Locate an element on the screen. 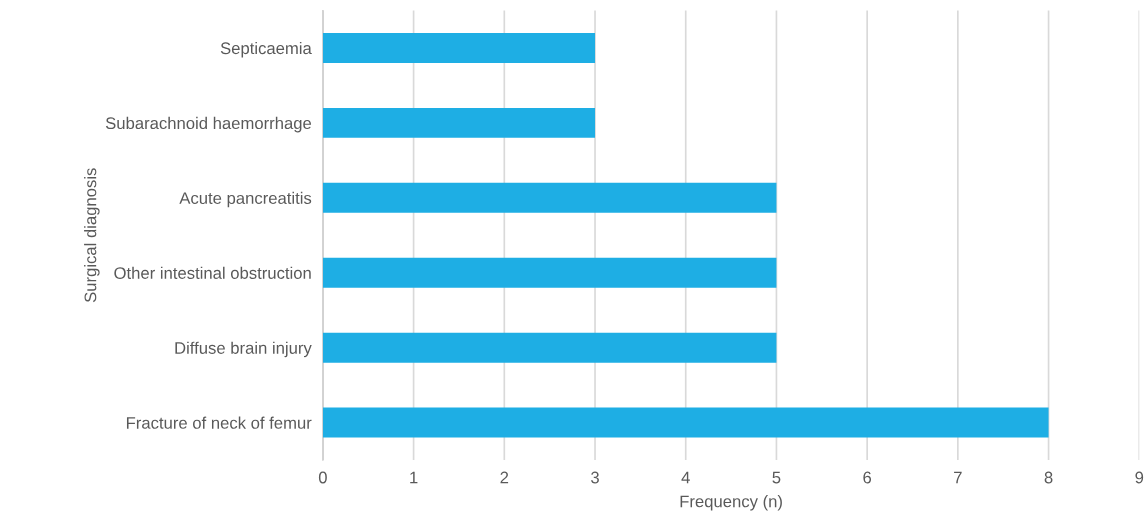 Image resolution: width=1145 pixels, height=524 pixels. x-axis-title: Frequency (n) is located at coordinates (731, 503).